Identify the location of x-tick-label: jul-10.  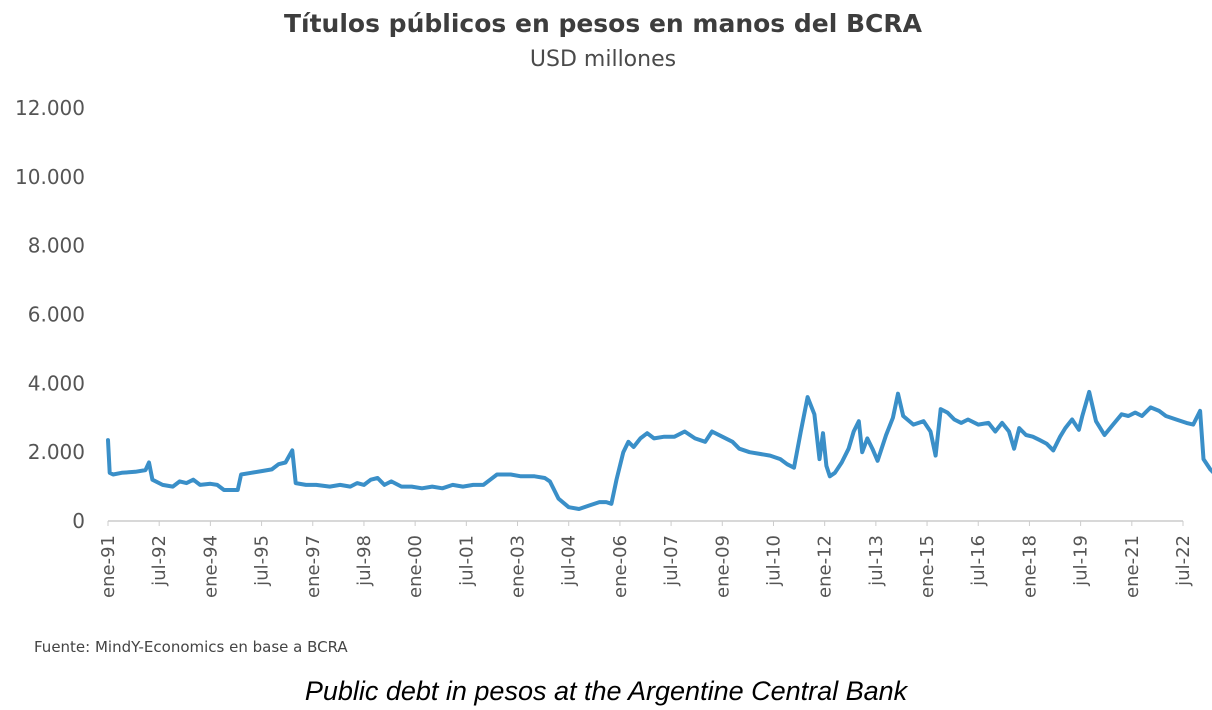
(773, 561).